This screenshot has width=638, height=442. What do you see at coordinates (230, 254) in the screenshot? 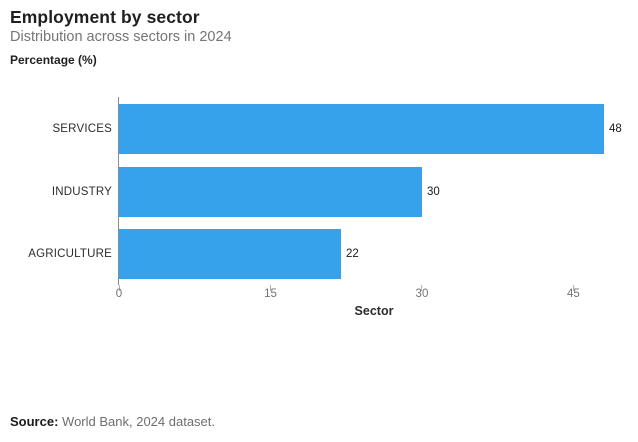
I see `bar-agriculture` at bounding box center [230, 254].